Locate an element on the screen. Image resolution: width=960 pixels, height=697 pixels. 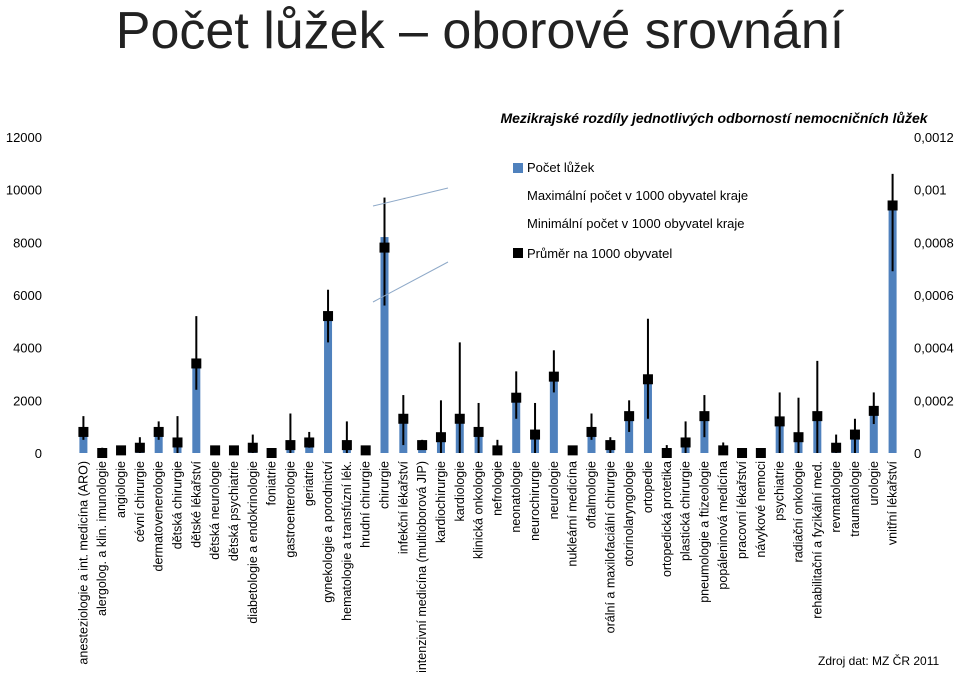
x-tick-label: dětská neurologie is located at coordinates (215, 510).